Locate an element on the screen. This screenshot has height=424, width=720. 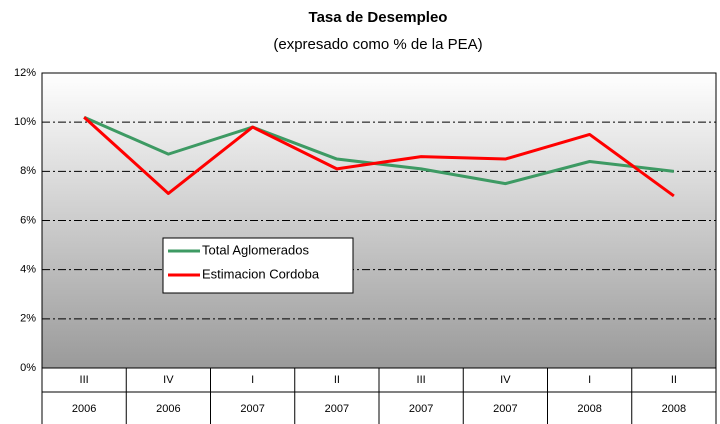
legend-box is located at coordinates (258, 265).